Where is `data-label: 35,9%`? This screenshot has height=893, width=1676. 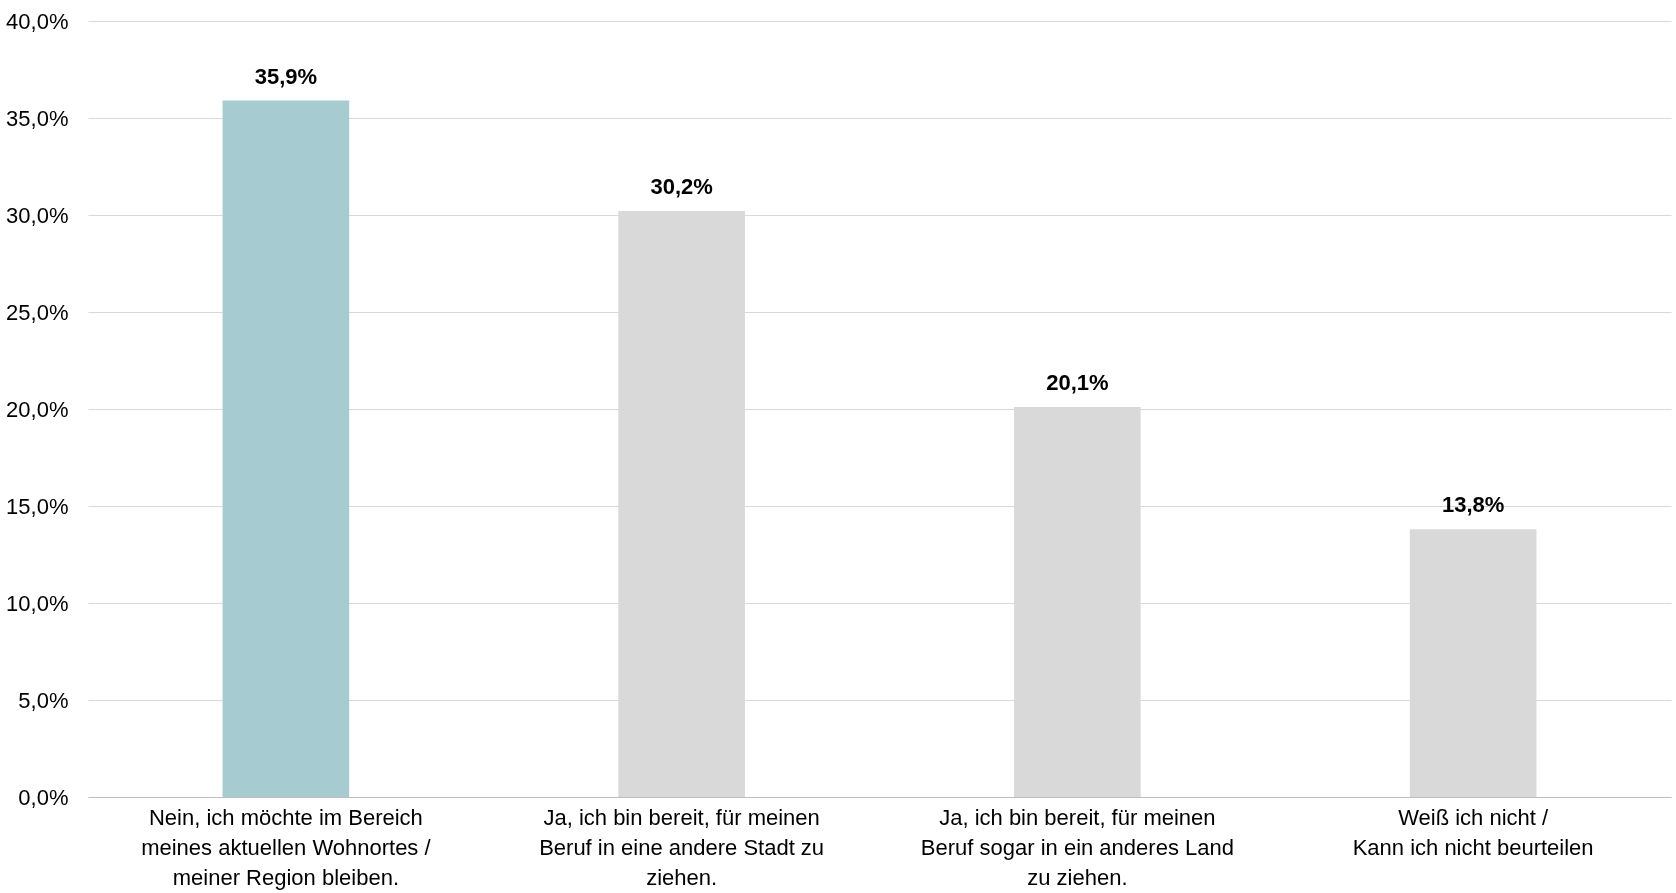
data-label: 35,9% is located at coordinates (286, 76).